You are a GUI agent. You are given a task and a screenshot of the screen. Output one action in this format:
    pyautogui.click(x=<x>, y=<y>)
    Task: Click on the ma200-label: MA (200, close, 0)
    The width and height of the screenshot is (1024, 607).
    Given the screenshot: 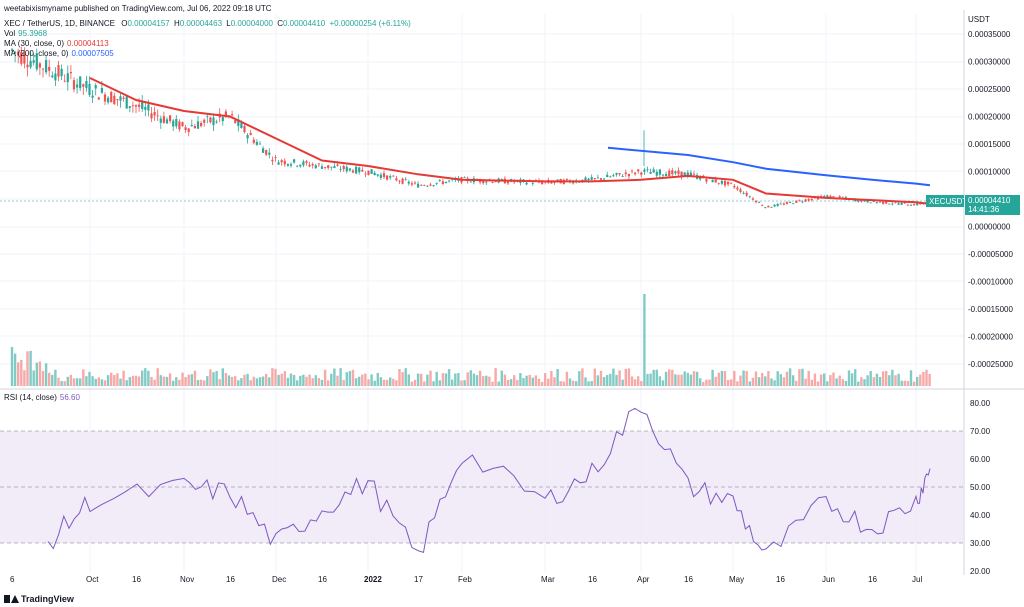 What is the action you would take?
    pyautogui.click(x=36, y=53)
    